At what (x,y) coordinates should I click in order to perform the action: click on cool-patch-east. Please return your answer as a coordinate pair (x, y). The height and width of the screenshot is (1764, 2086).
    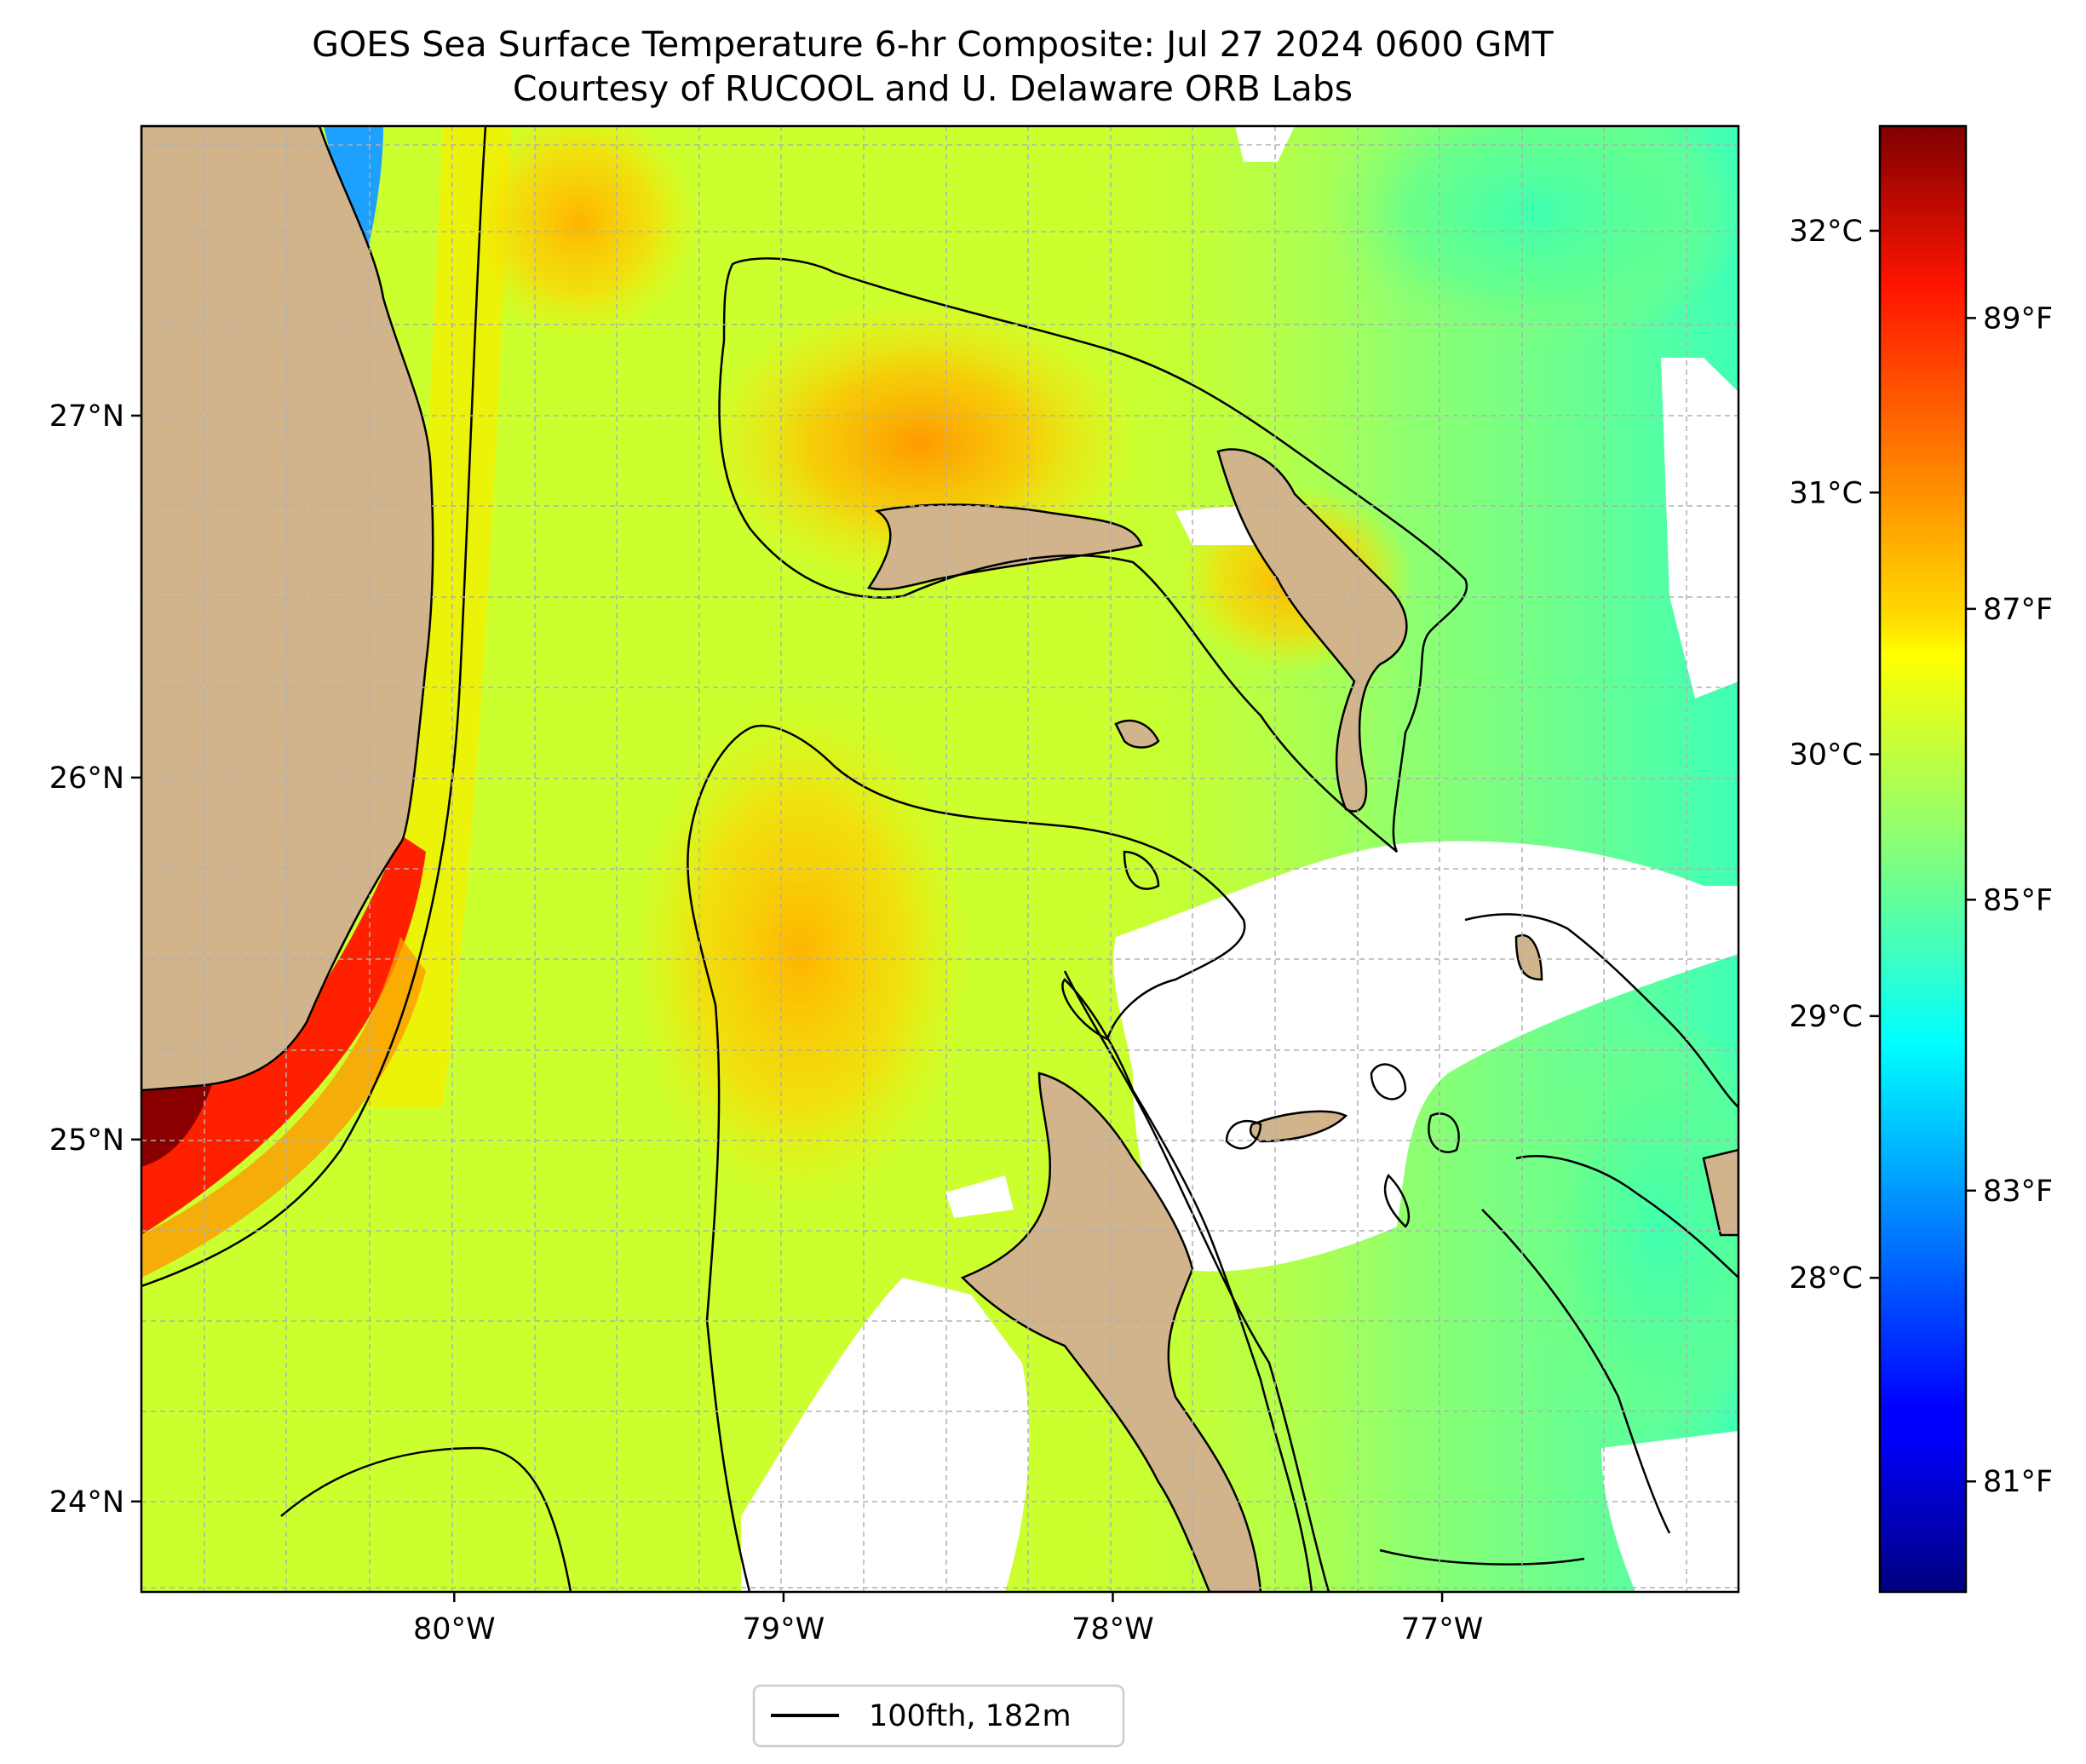
    Looking at the image, I should click on (1631, 1235).